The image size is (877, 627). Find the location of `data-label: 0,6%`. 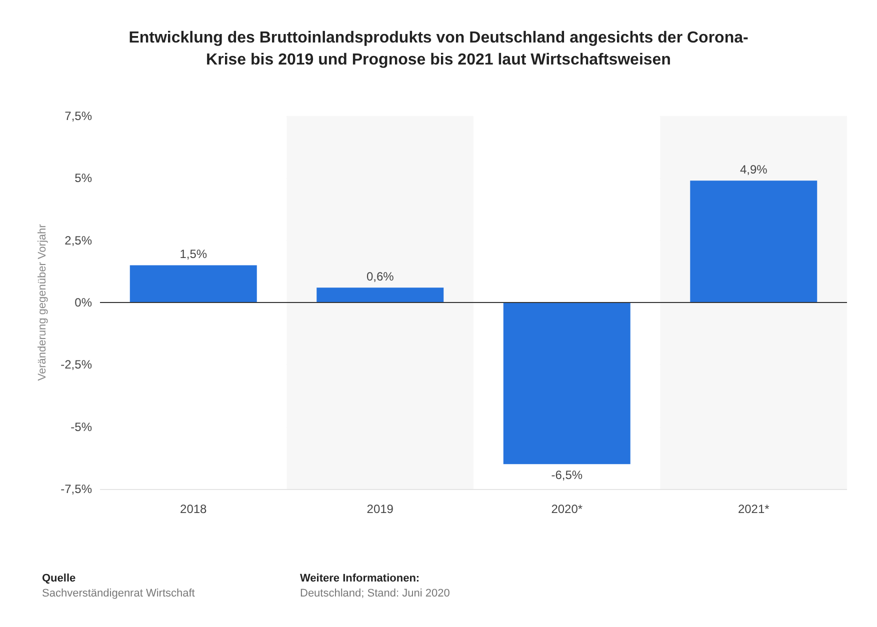

data-label: 0,6% is located at coordinates (380, 277).